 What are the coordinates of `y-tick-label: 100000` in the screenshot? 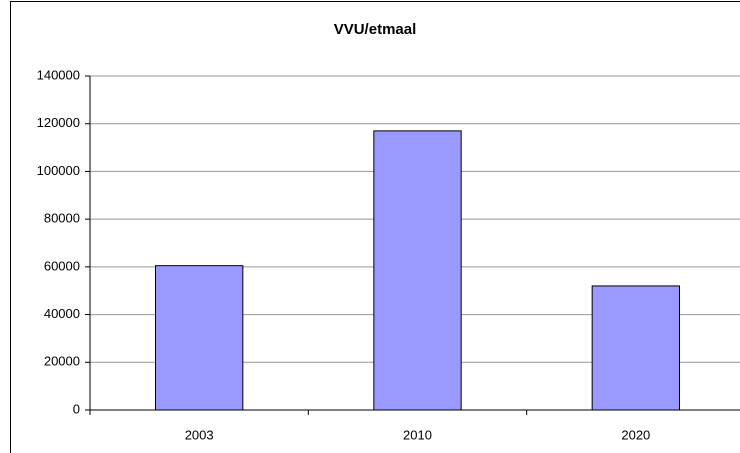 It's located at (58, 170).